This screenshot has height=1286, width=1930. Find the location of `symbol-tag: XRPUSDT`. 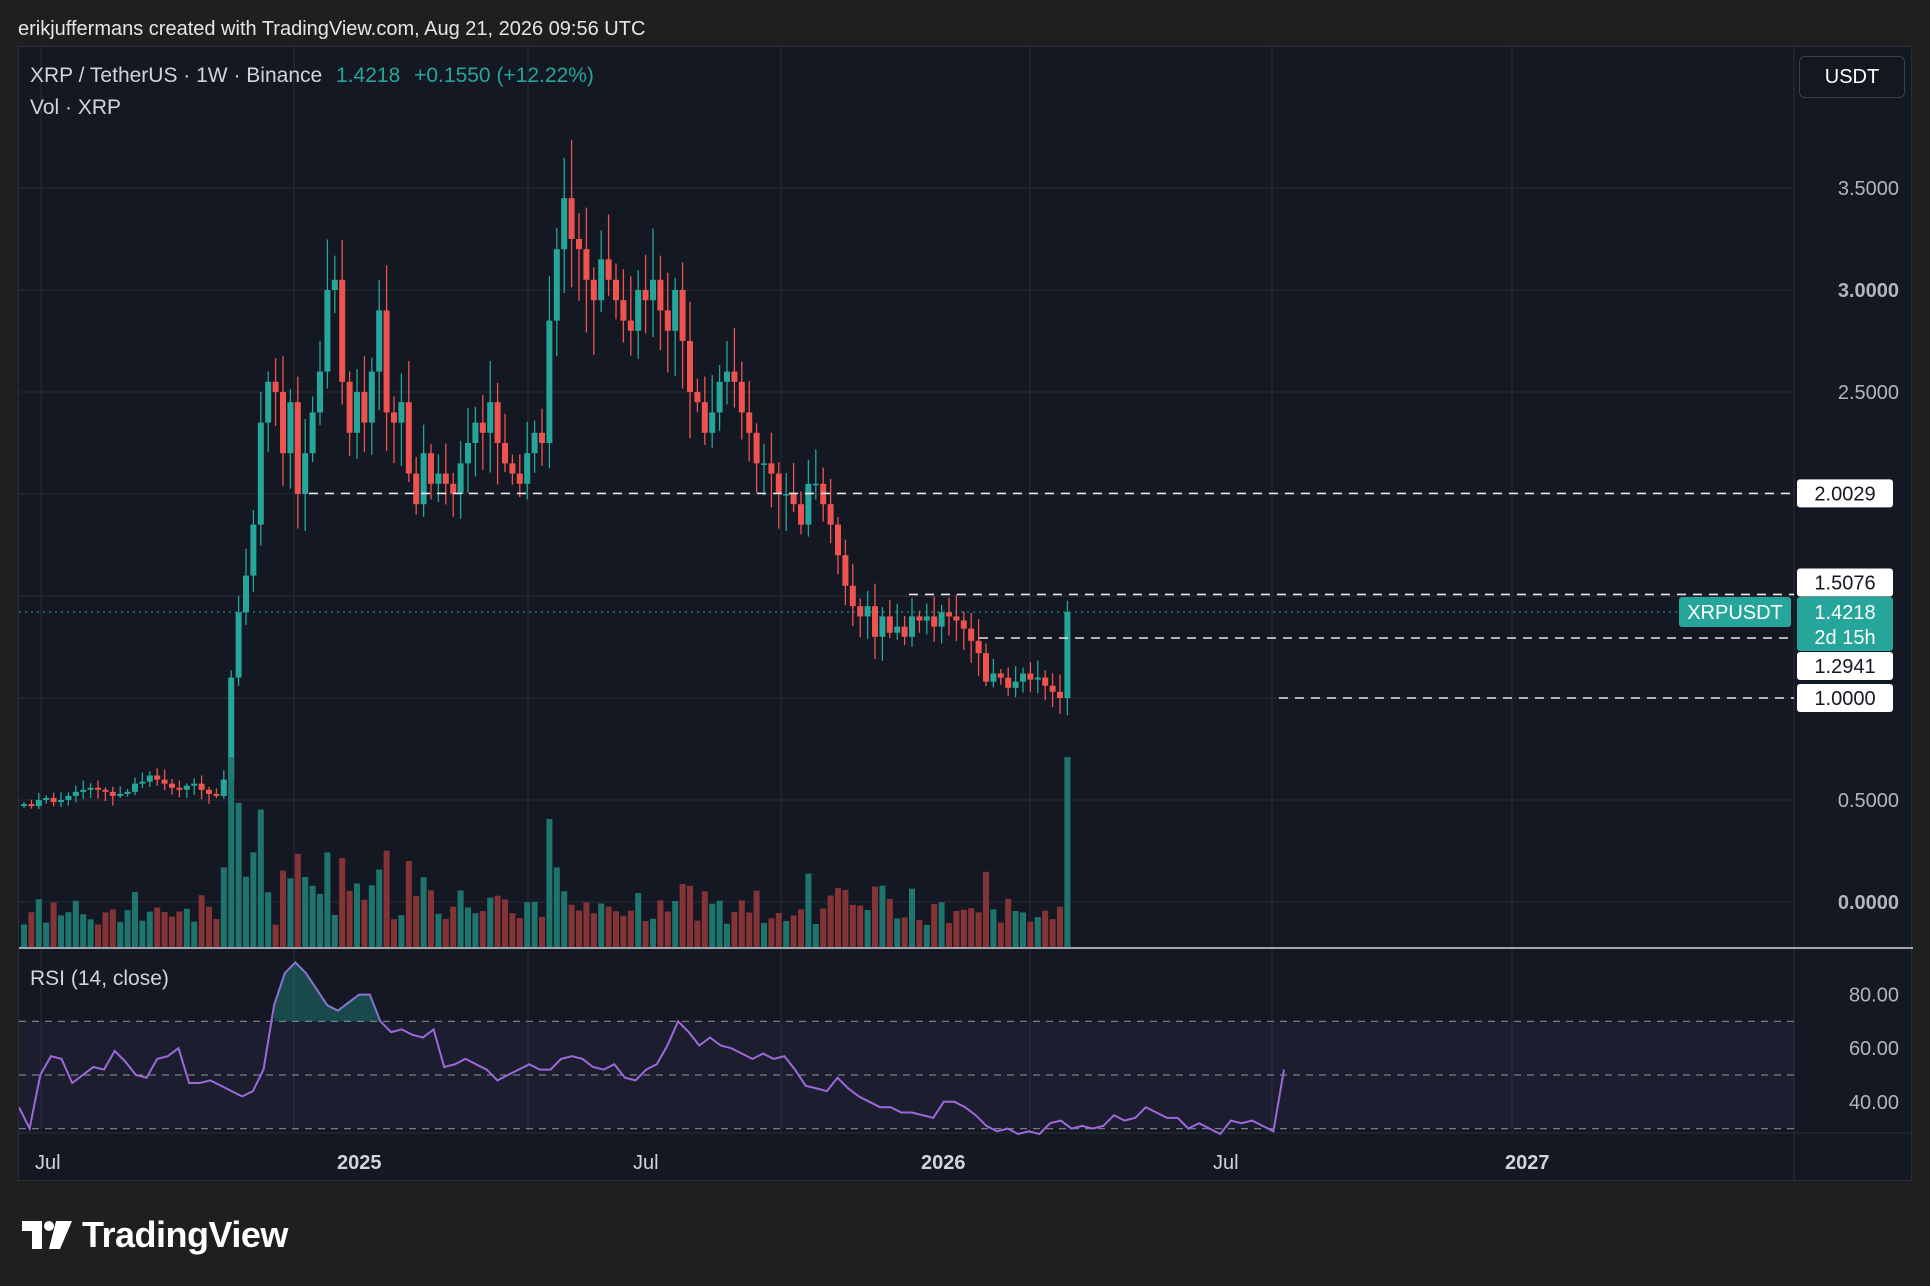

symbol-tag: XRPUSDT is located at coordinates (1735, 613).